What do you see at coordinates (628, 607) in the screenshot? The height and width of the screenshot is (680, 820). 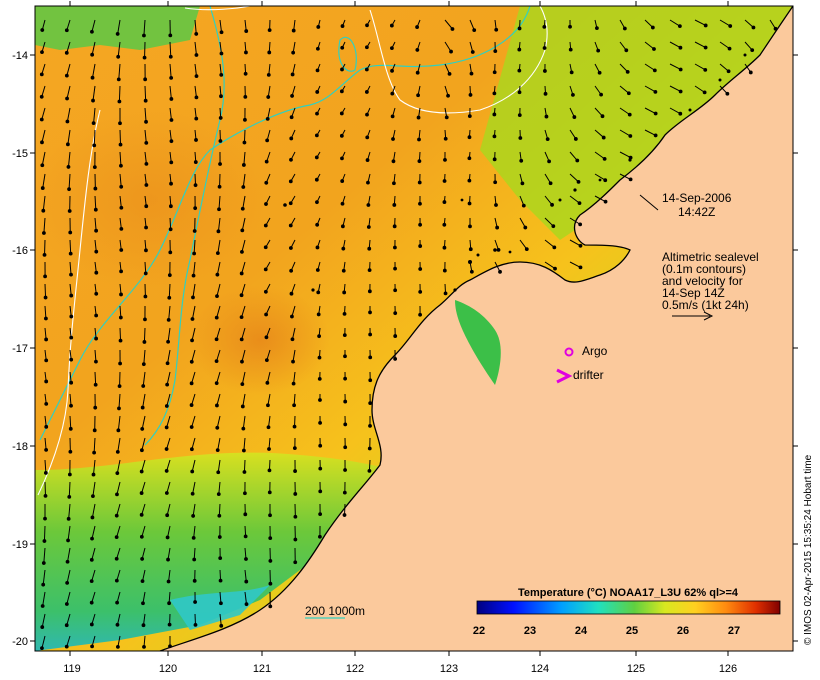 I see `colorbar-gradient` at bounding box center [628, 607].